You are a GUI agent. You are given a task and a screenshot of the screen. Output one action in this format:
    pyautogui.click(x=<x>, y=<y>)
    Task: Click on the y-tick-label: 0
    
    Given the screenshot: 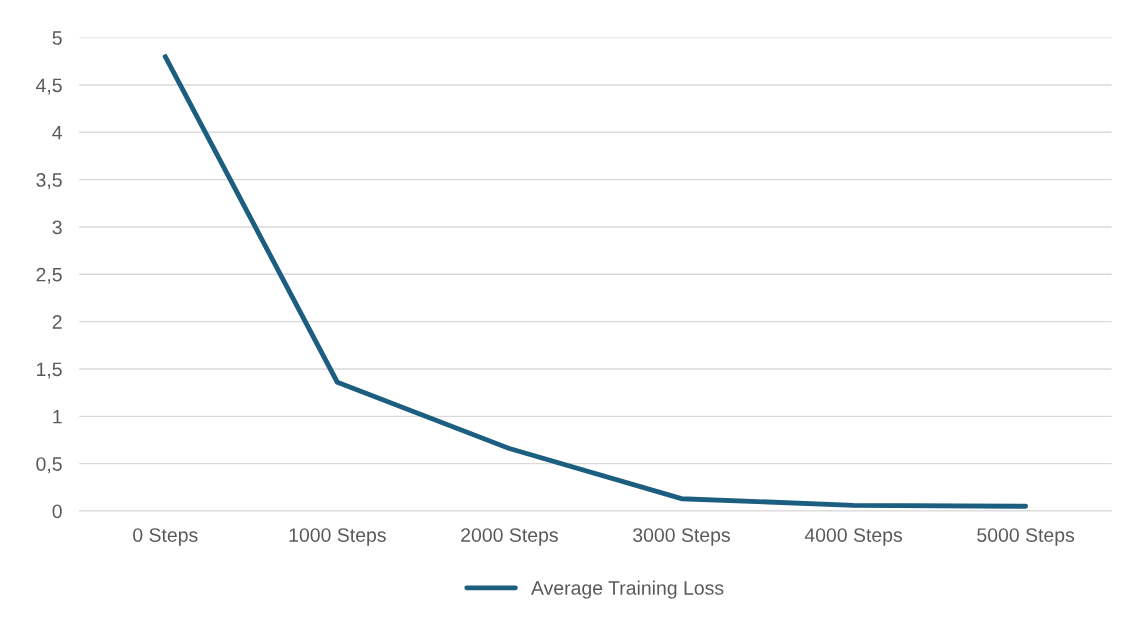 What is the action you would take?
    pyautogui.click(x=57, y=511)
    